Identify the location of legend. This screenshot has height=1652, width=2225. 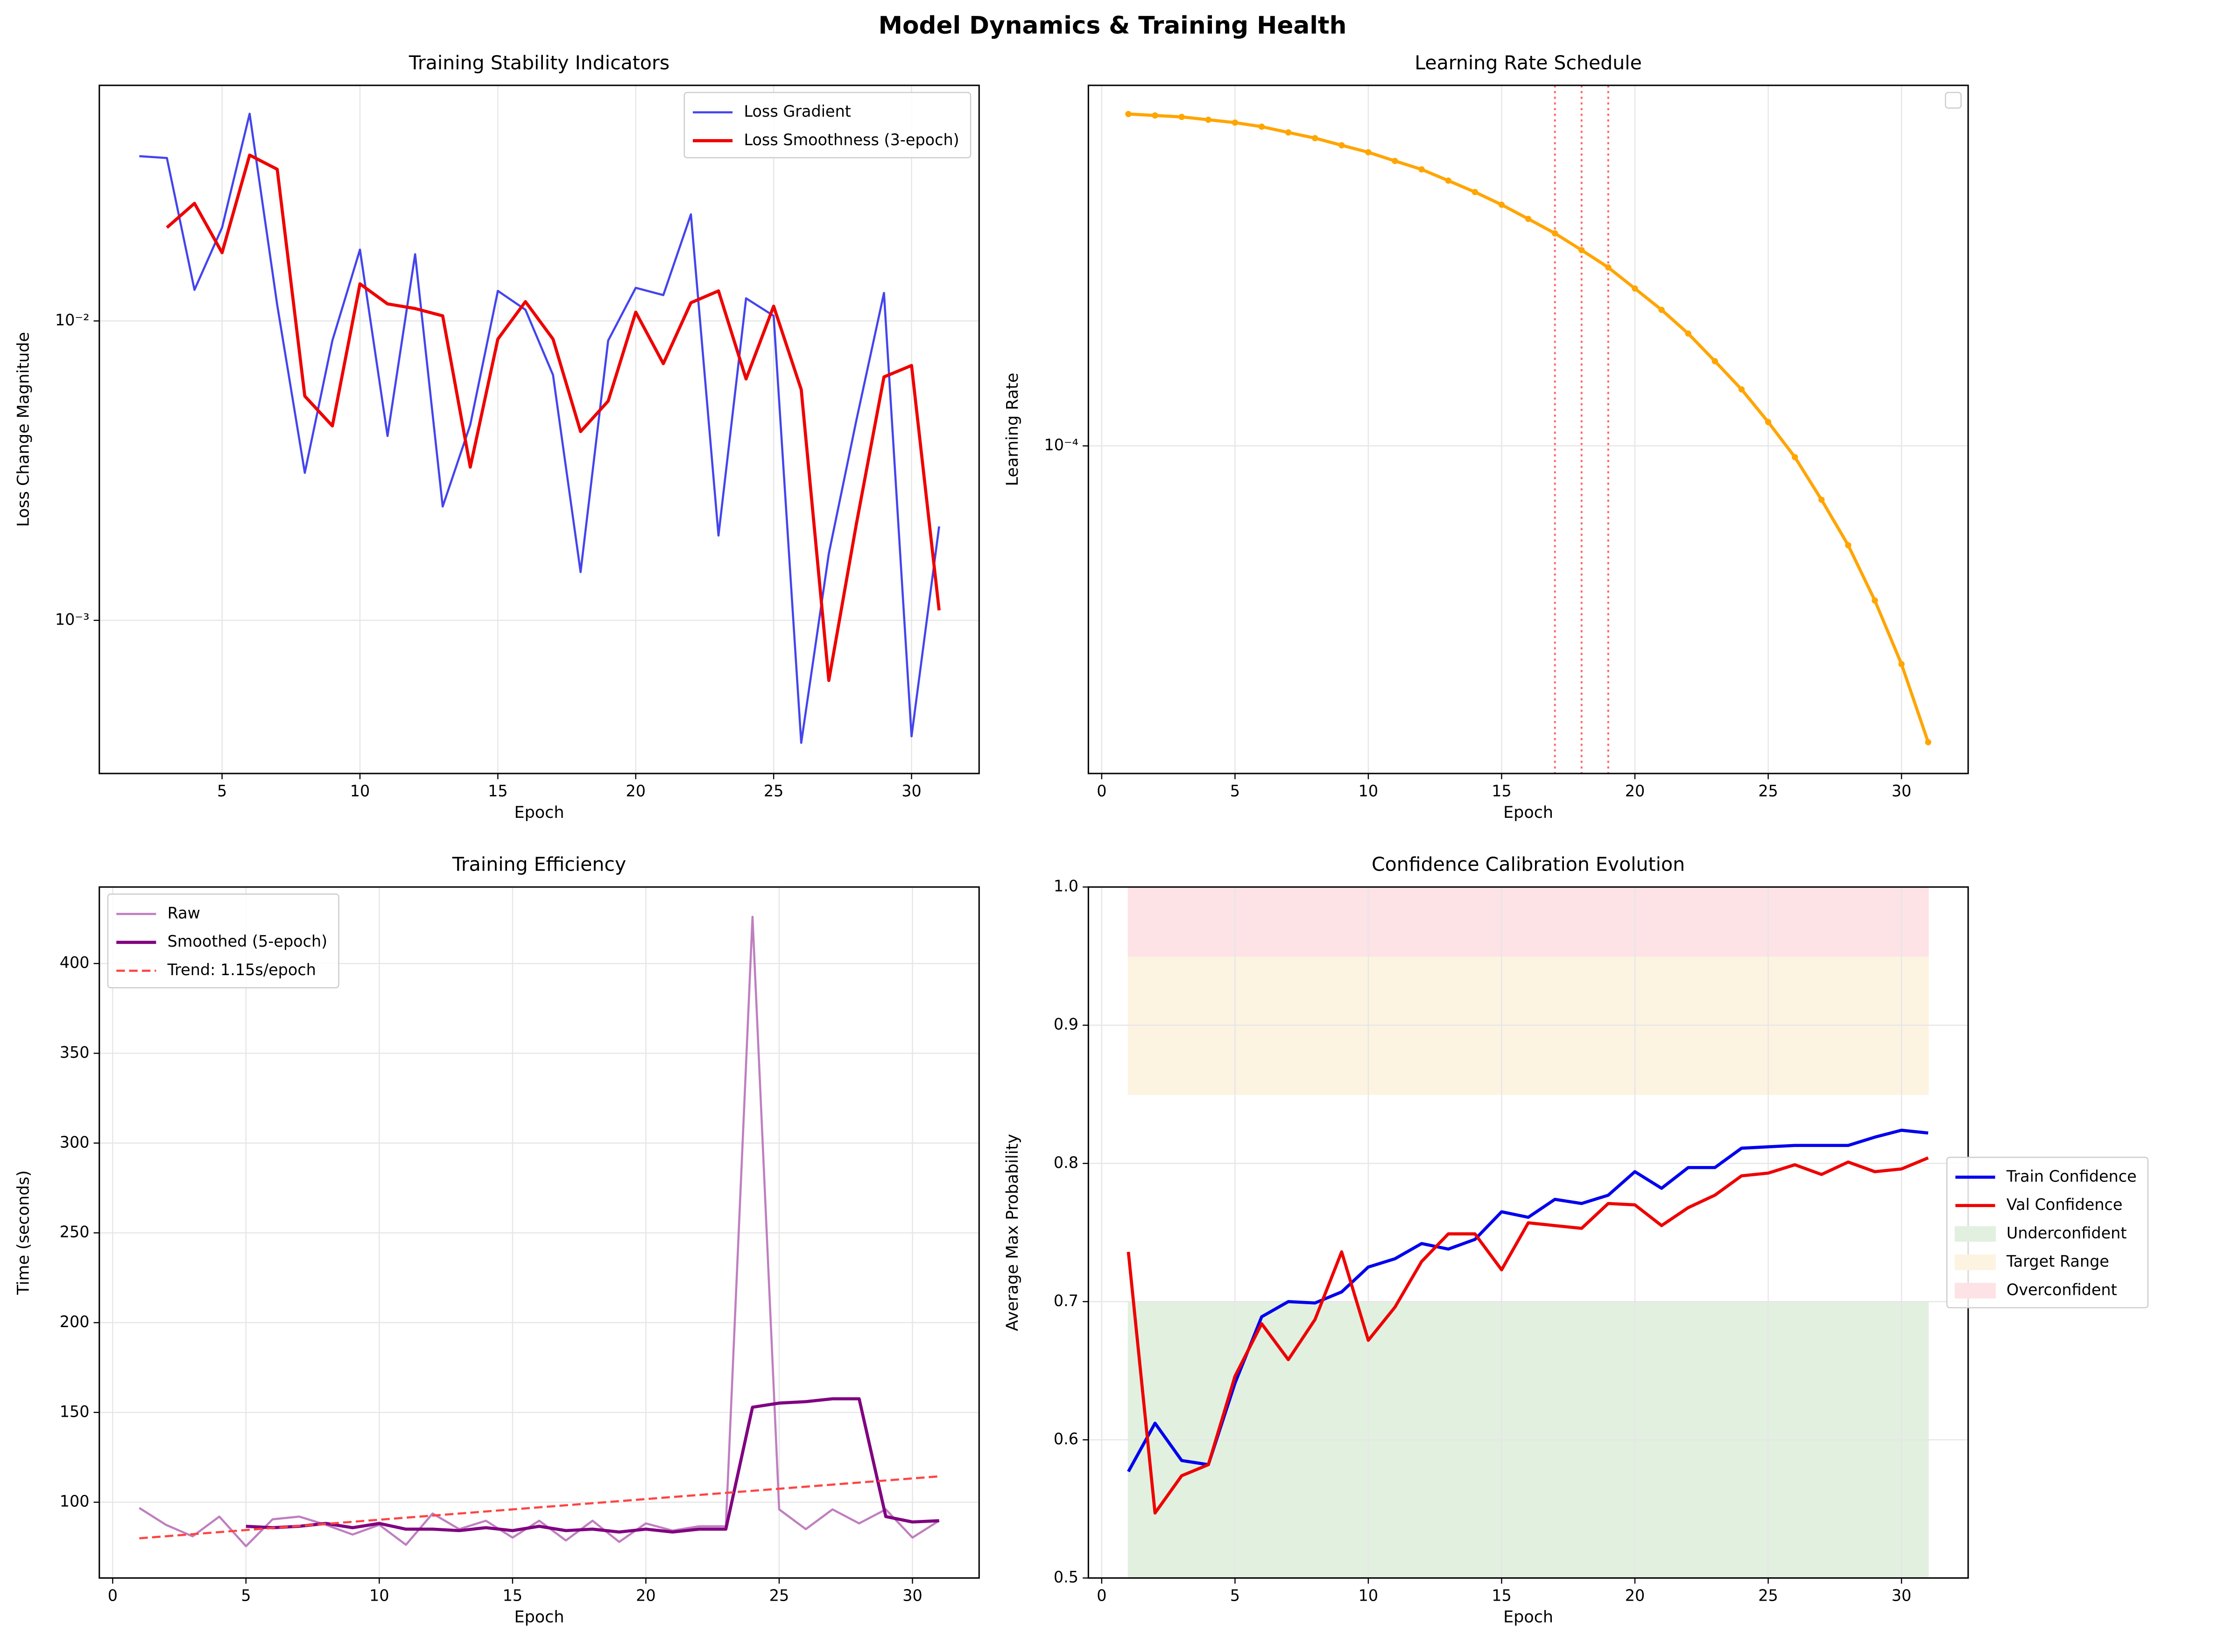
(1953, 100).